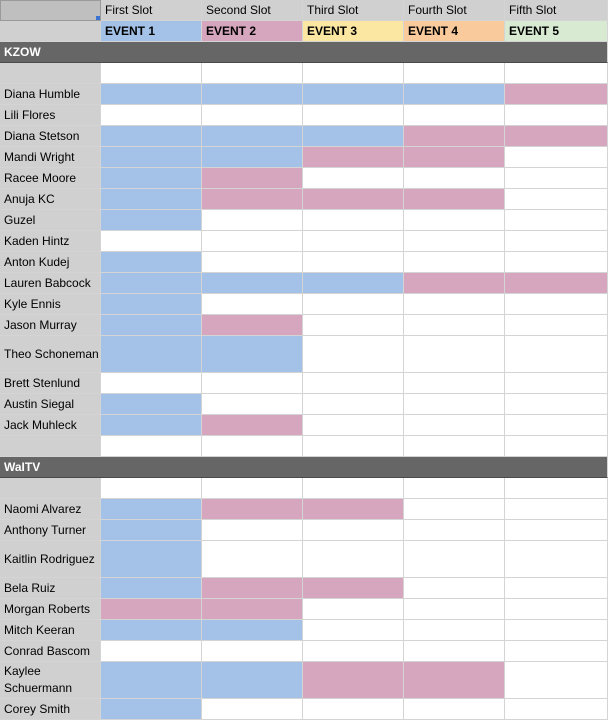 The width and height of the screenshot is (608, 722). I want to click on section-header: KZOW, so click(304, 52).